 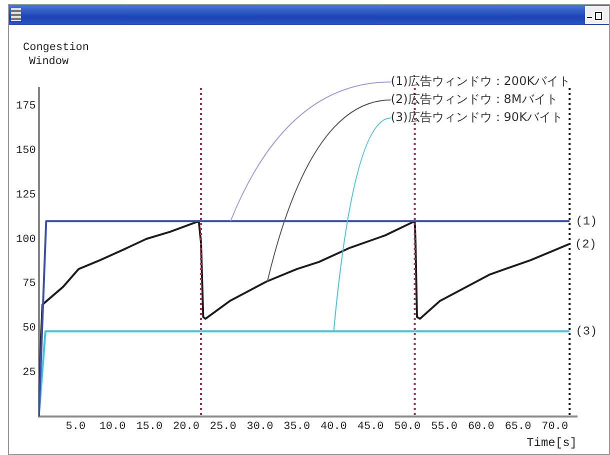 I want to click on annotation: (1)広告ウィンドウ：200Kバイト, so click(x=480, y=81).